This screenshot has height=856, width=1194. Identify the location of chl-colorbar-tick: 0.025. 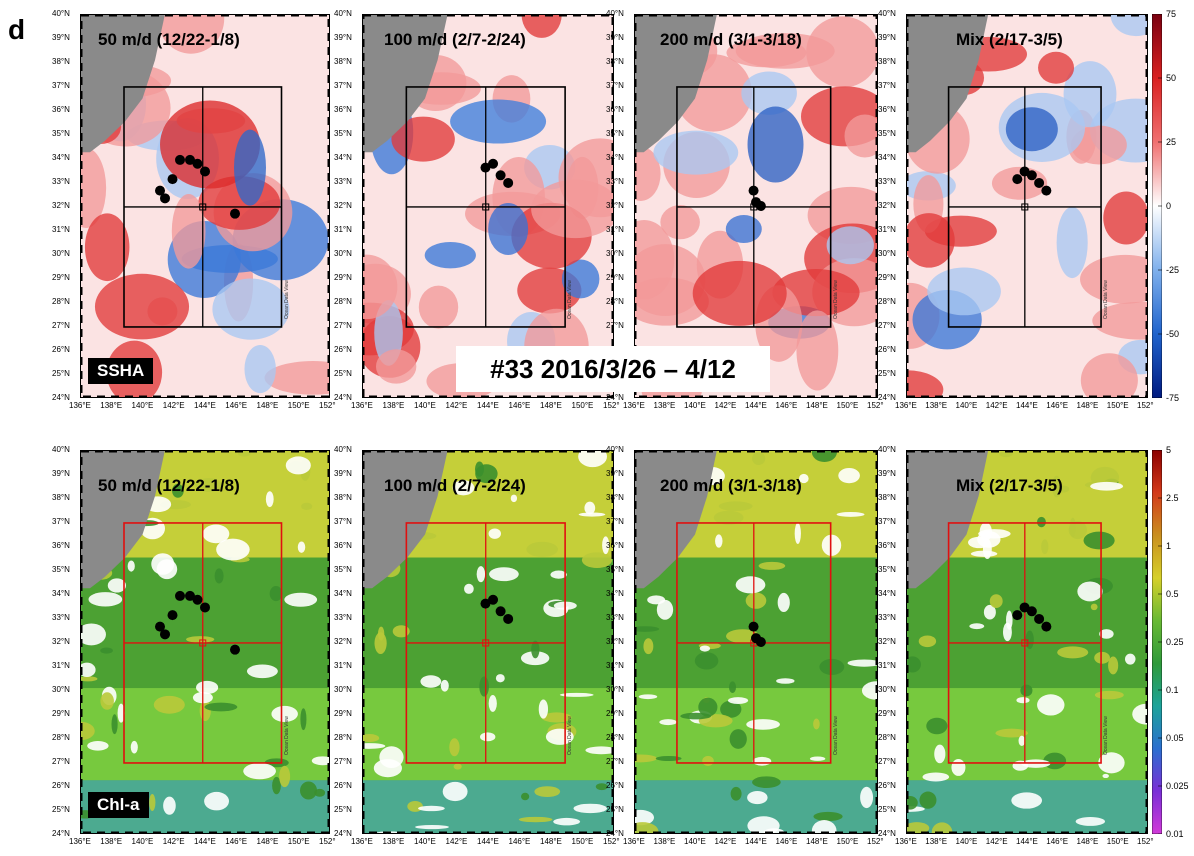
(1177, 786).